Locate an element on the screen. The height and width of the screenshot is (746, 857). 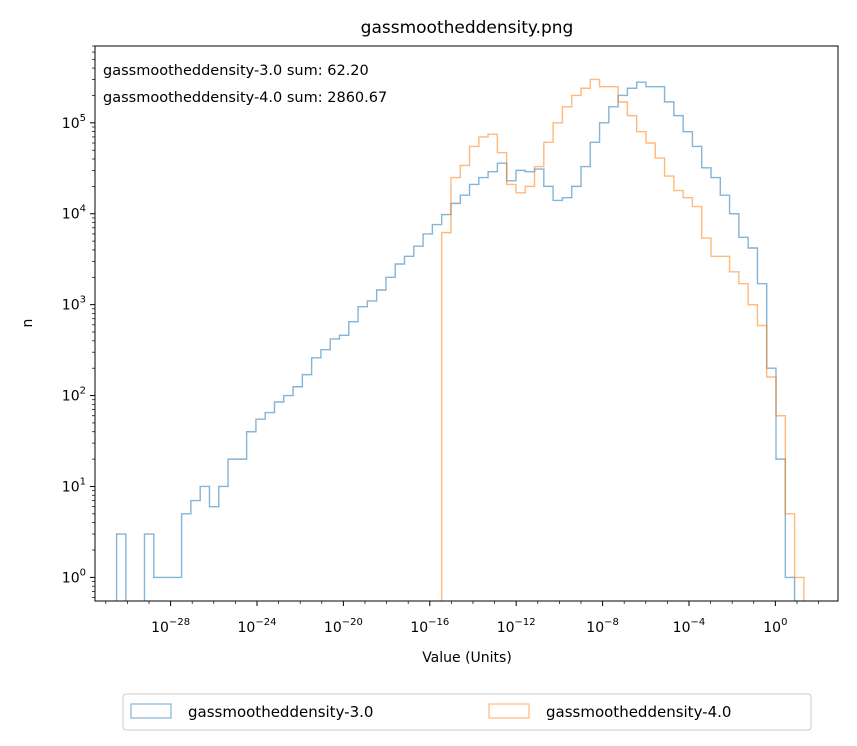
y-tick-label: 10⁴ is located at coordinates (74, 213).